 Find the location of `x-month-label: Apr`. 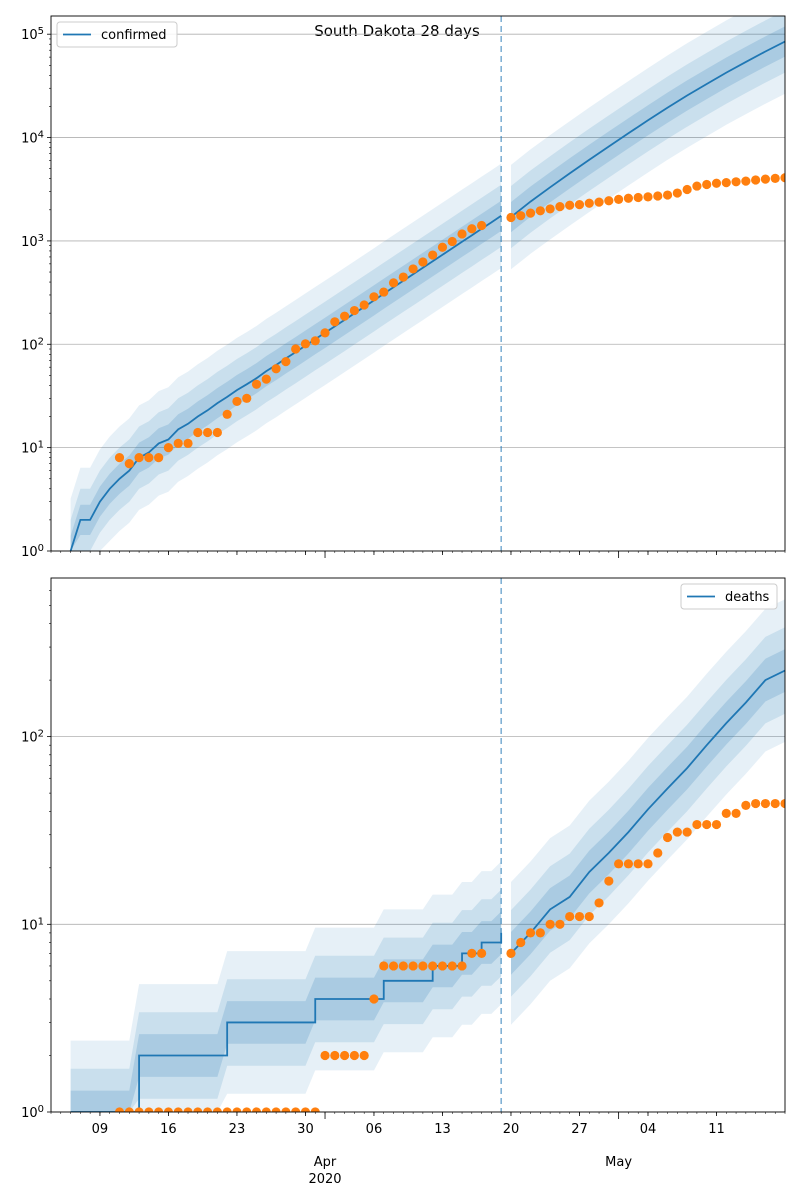

x-month-label: Apr is located at coordinates (325, 1162).